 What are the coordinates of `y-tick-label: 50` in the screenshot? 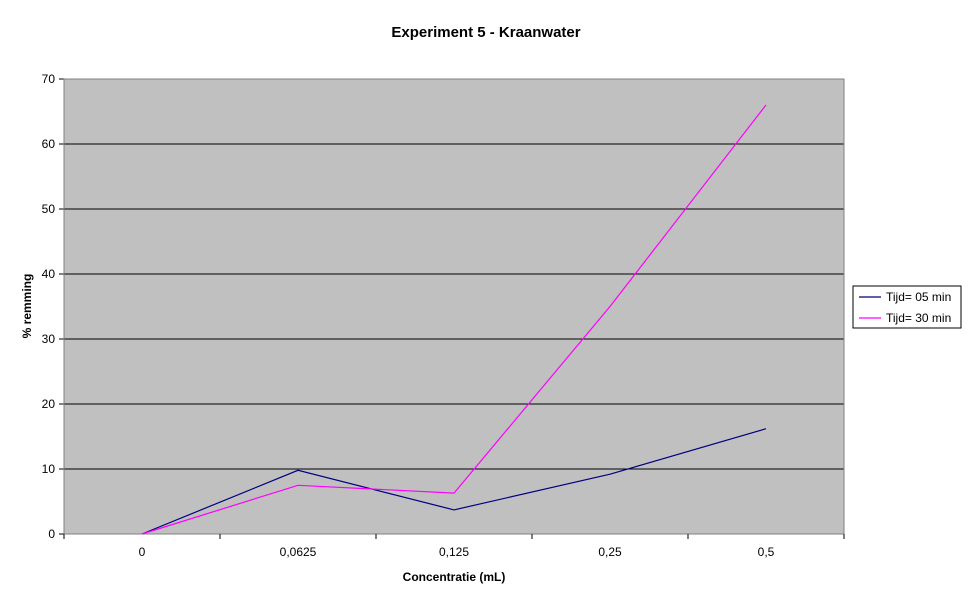 It's located at (49, 209).